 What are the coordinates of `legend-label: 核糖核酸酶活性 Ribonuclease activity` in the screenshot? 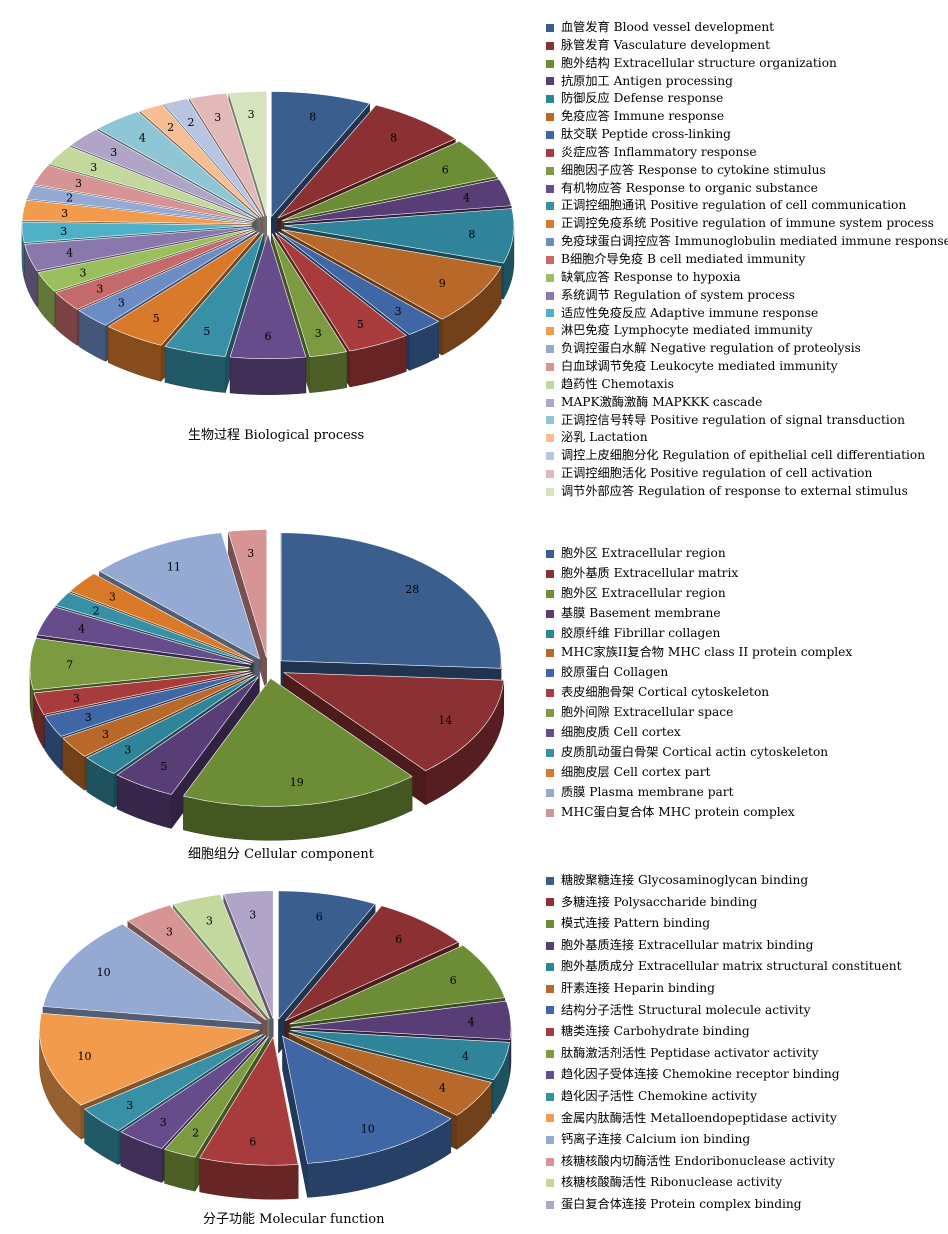 It's located at (672, 1182).